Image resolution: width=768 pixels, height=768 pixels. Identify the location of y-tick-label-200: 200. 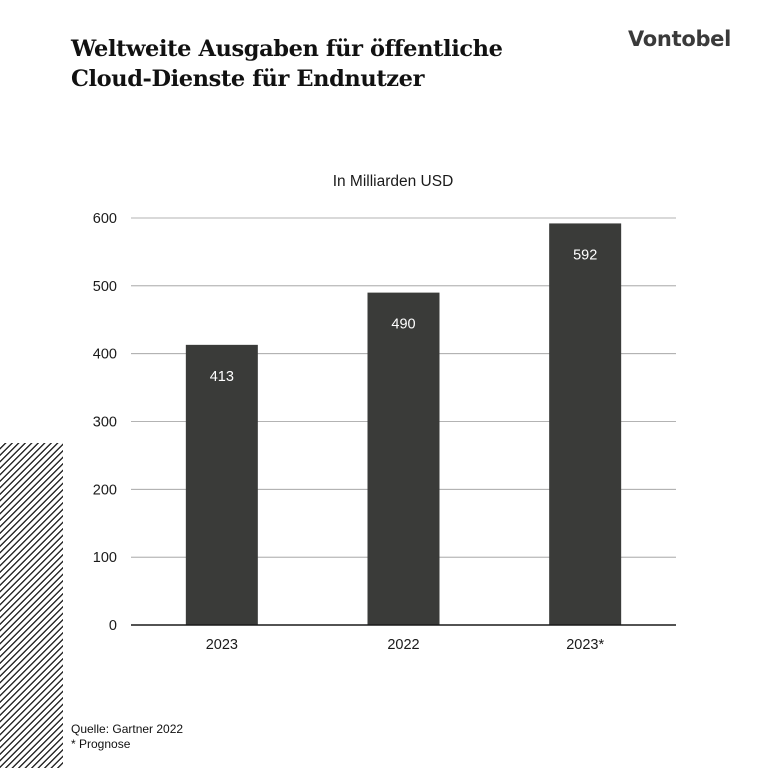
(105, 490).